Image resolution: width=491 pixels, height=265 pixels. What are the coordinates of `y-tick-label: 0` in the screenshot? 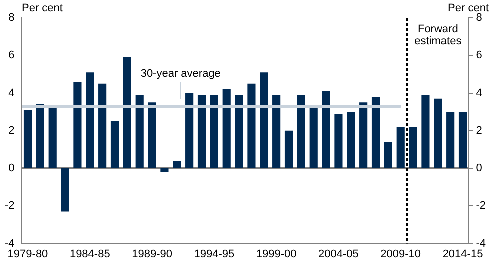 It's located at (11, 168).